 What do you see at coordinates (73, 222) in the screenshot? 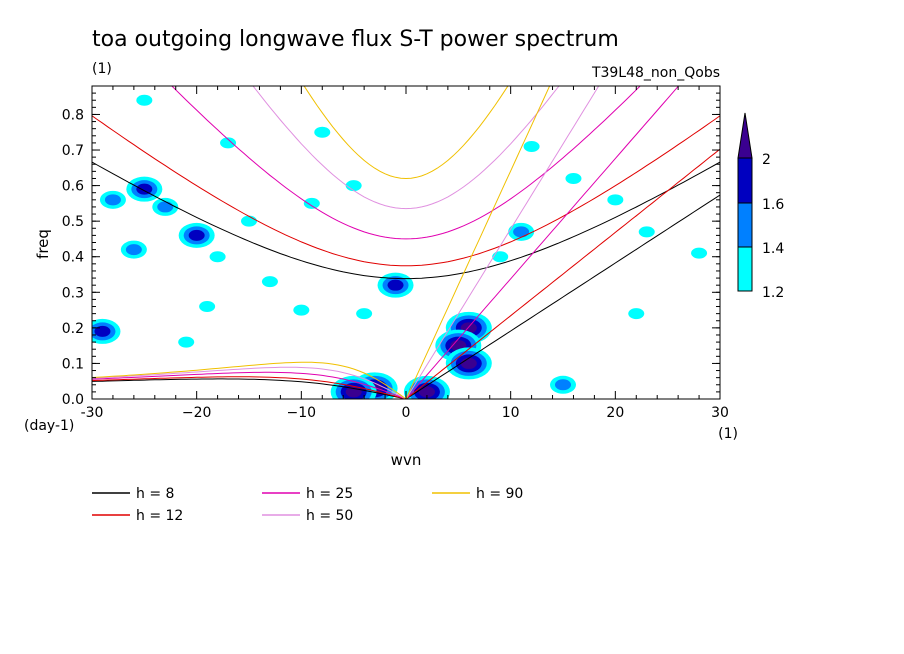
I see `y-tick-label: 0.5` at bounding box center [73, 222].